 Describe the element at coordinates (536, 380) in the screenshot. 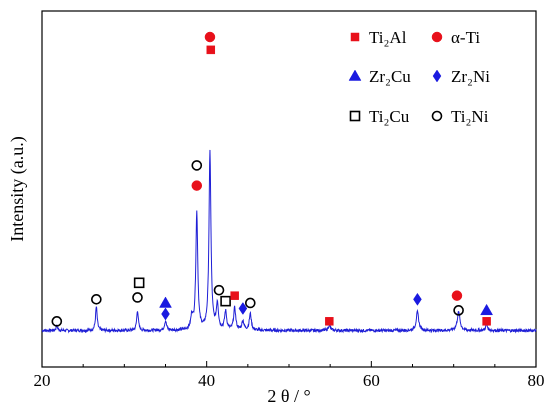

I see `x-tick-label: 80` at that location.